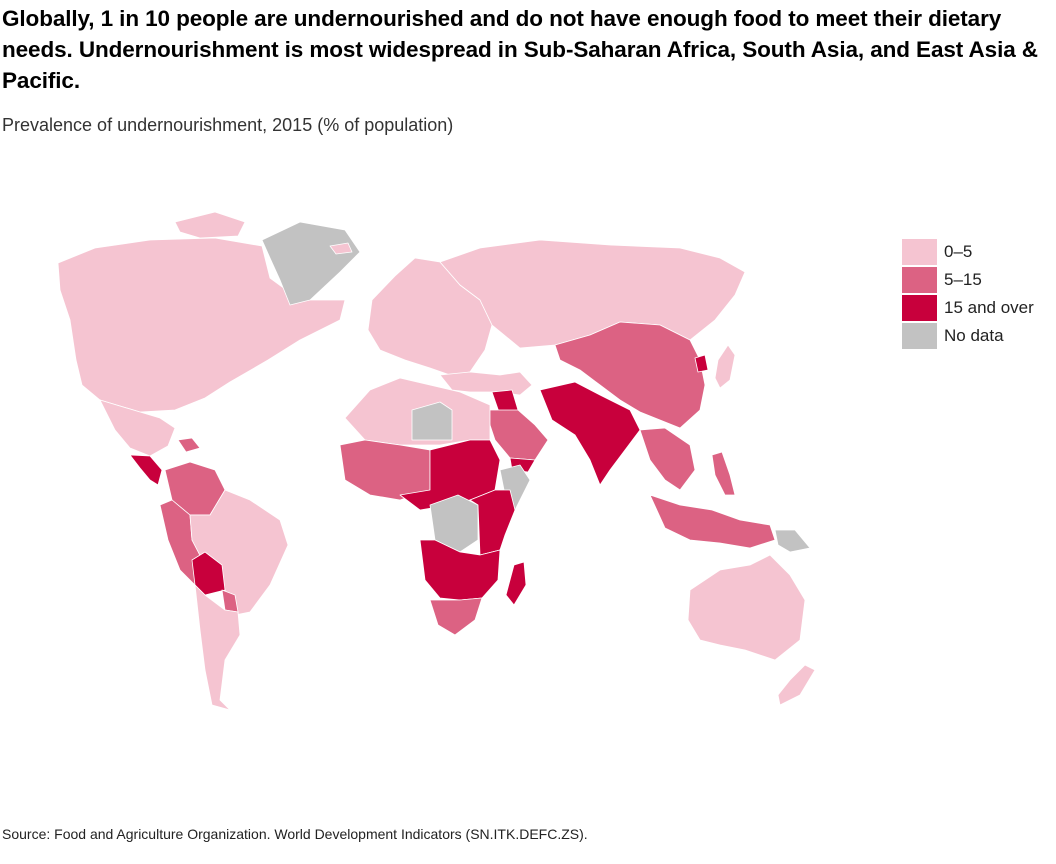  I want to click on country-west-africa, so click(385, 470).